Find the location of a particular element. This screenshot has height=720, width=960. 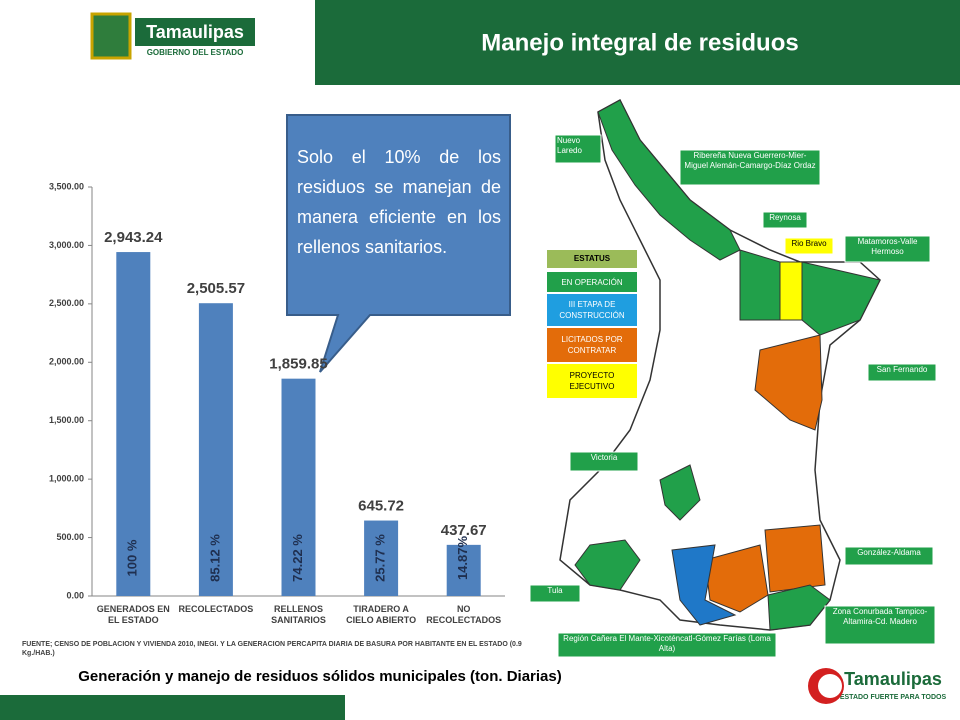

bar-annotation: 25.77 % is located at coordinates (380, 558).